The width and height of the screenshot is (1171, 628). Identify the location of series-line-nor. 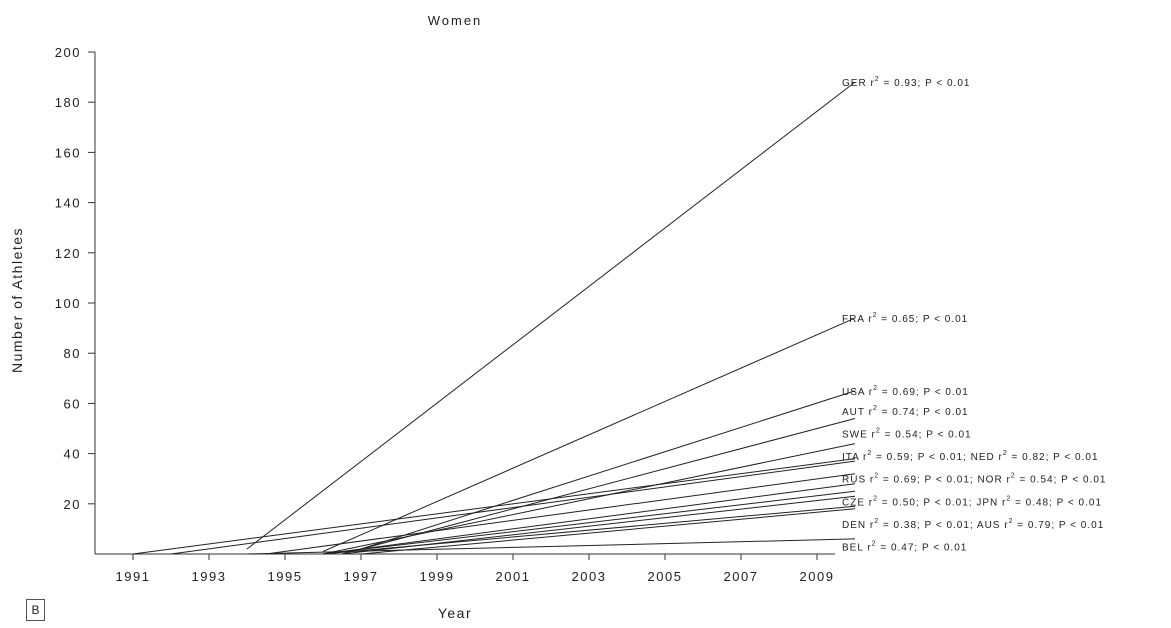
(589, 519).